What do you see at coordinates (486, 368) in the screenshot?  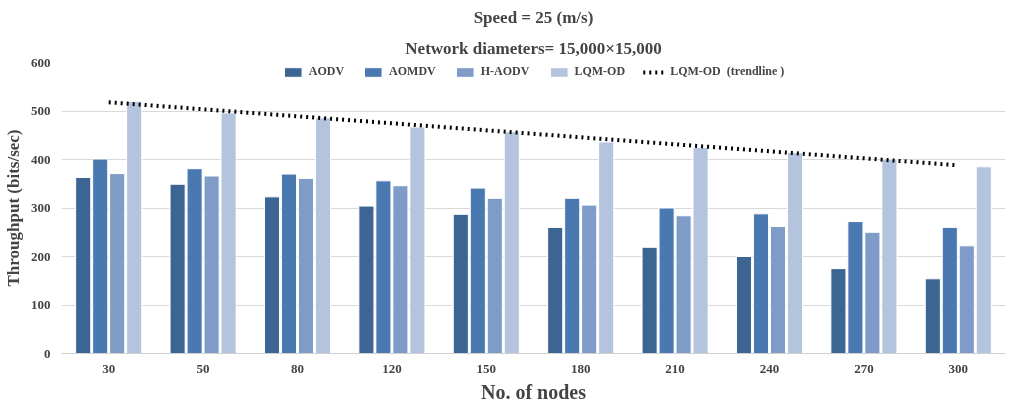 I see `x-tick-label: 150` at bounding box center [486, 368].